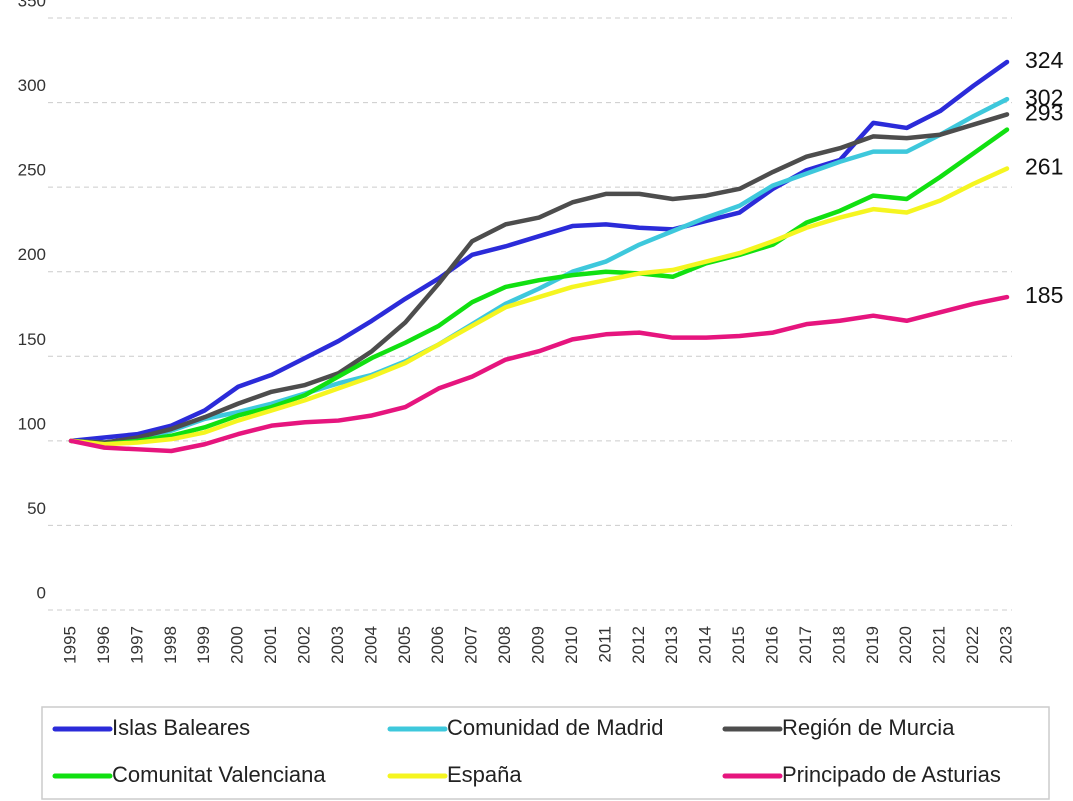 Image resolution: width=1073 pixels, height=801 pixels. Describe the element at coordinates (69, 645) in the screenshot. I see `x-tick-label: 1995` at that location.